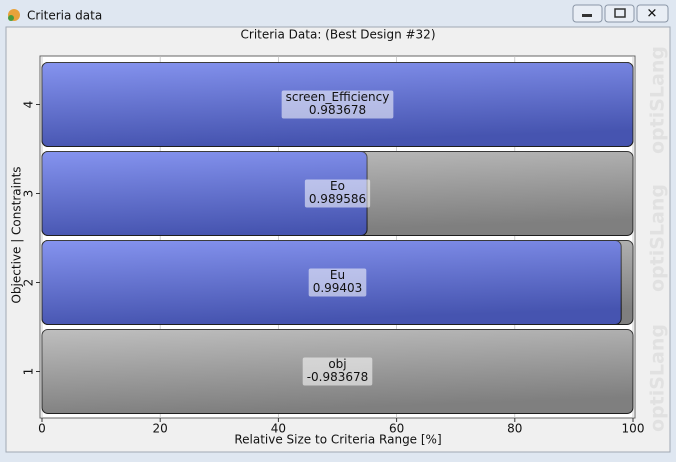  Describe the element at coordinates (337, 110) in the screenshot. I see `criterion-value: 0.983678` at that location.